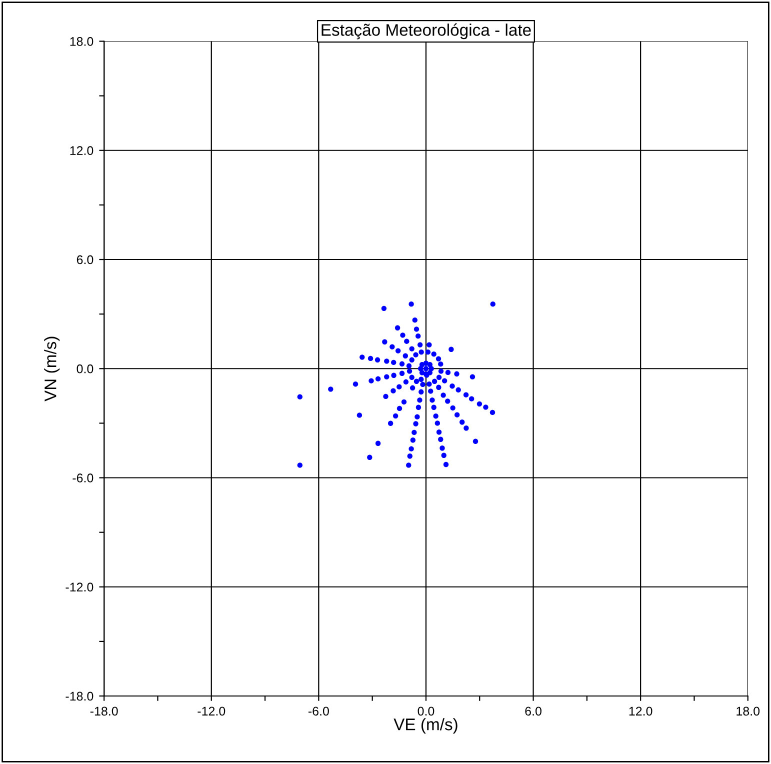  I want to click on y-tick-label: -18.0, so click(80, 696).